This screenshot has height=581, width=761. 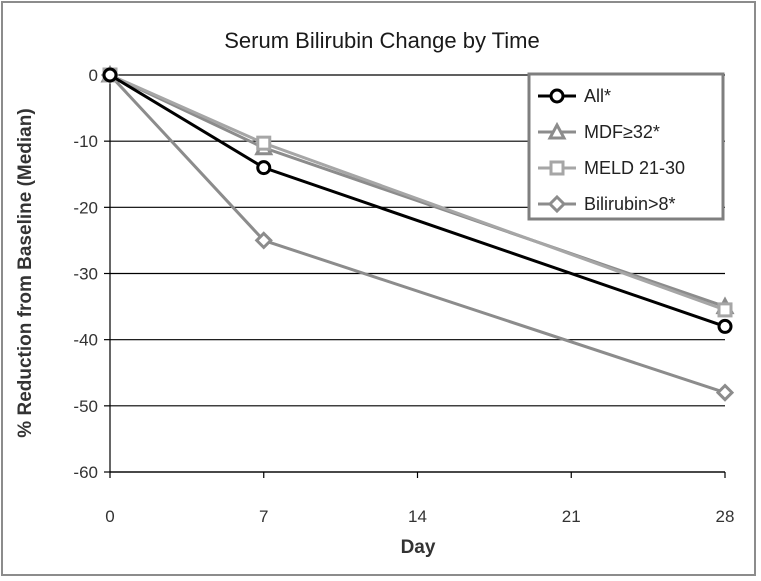 I want to click on chart-title: Serum Bilirubin Change by Time, so click(x=381, y=40).